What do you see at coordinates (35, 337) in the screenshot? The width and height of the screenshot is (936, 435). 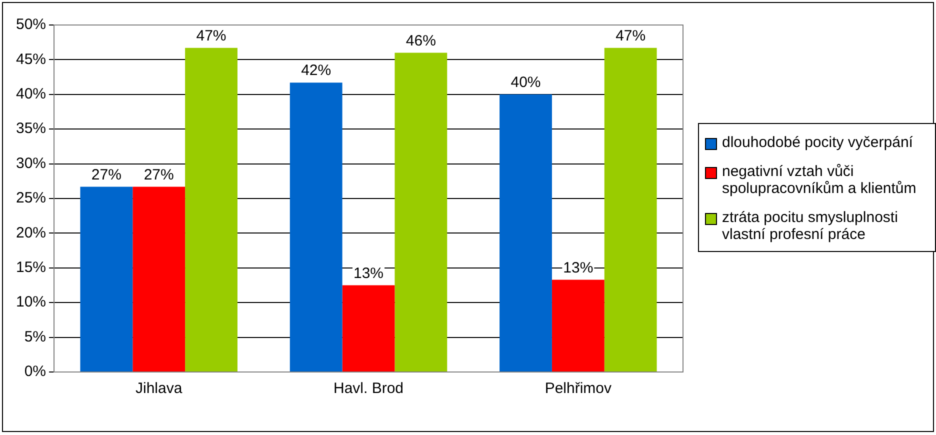 I see `y-tick-label: 5%` at bounding box center [35, 337].